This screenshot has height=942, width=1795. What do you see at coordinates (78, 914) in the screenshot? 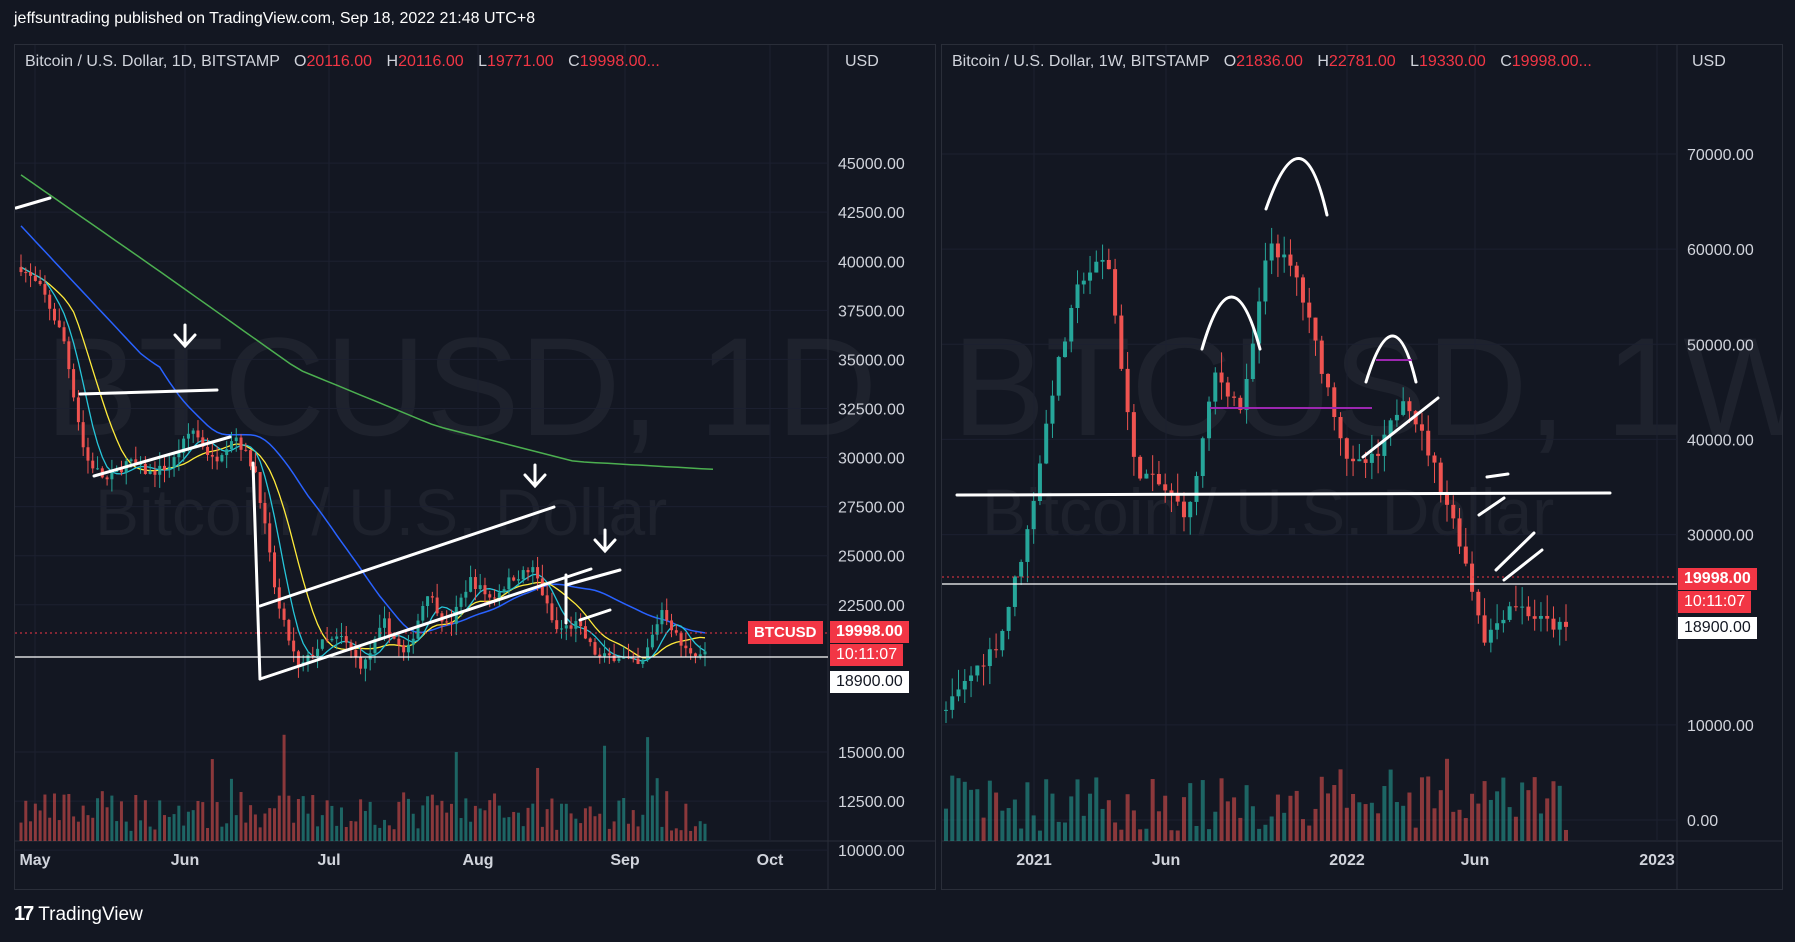
I see `tradingview-footer: 17 TradingView` at bounding box center [78, 914].